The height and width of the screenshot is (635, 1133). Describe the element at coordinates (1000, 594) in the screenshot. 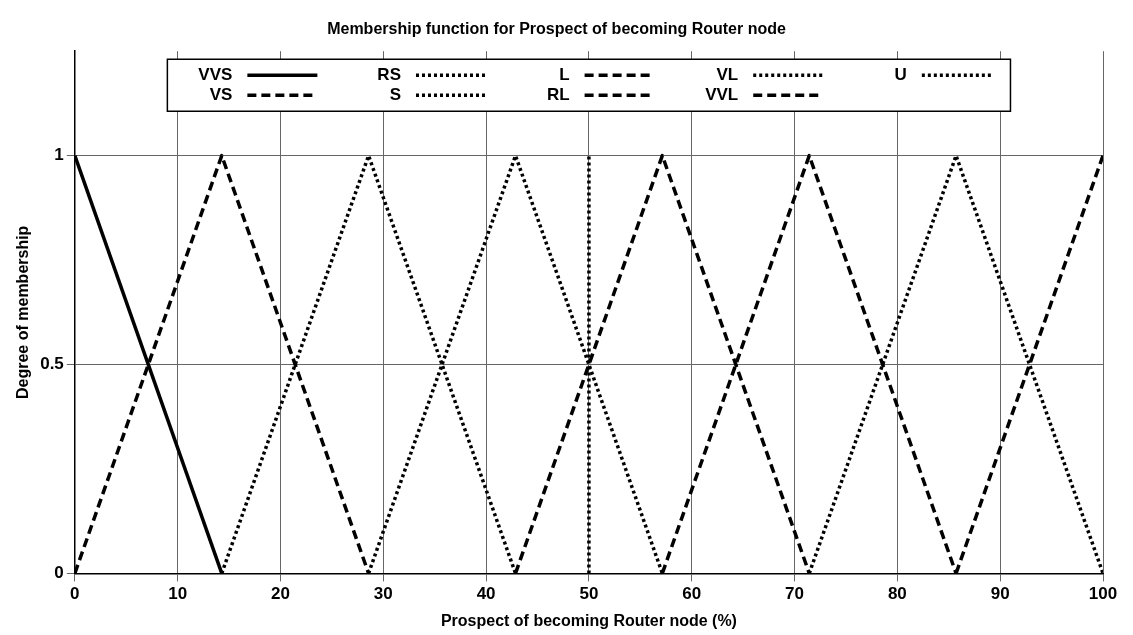

I see `x-tick-label: 90` at that location.